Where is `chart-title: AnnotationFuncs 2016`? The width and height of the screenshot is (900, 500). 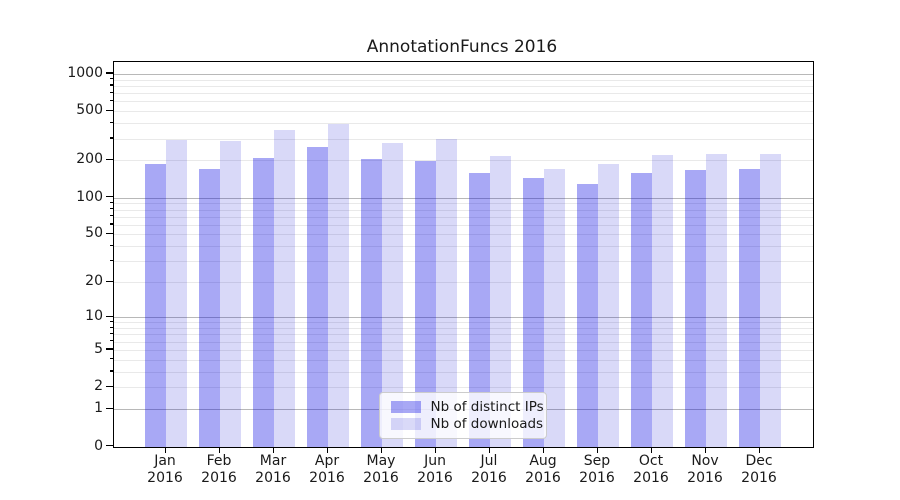 chart-title: AnnotationFuncs 2016 is located at coordinates (462, 47).